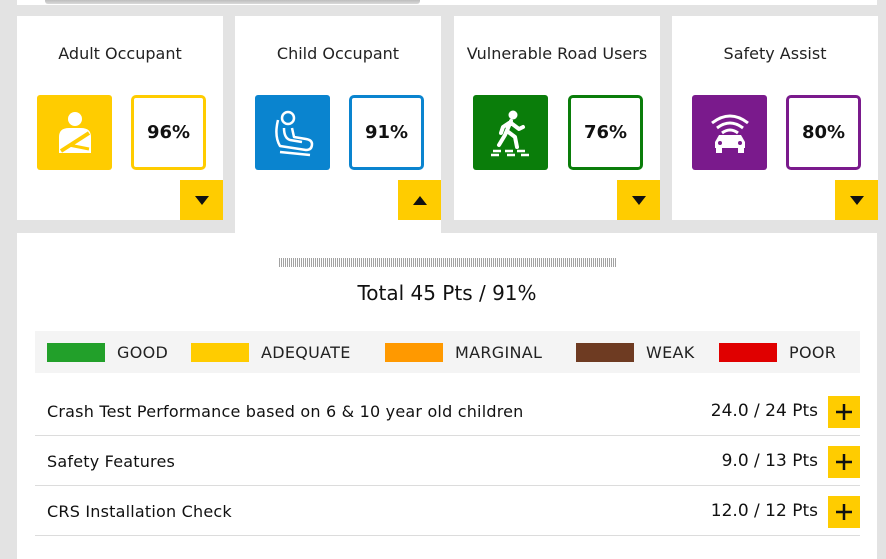 The height and width of the screenshot is (559, 886). I want to click on legend-item-adequate: ADEQUATE, so click(271, 352).